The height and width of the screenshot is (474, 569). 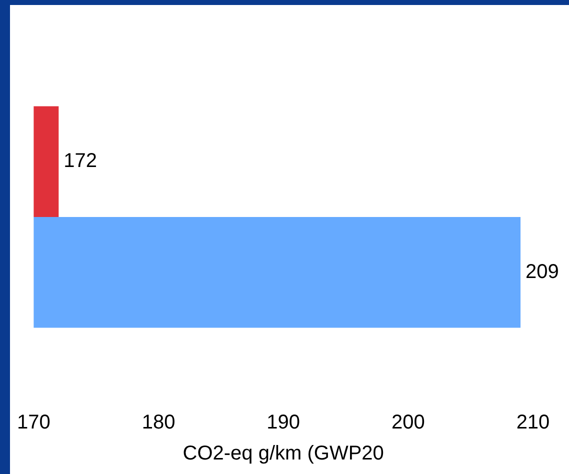 I want to click on x-tick-label: 190, so click(x=283, y=423).